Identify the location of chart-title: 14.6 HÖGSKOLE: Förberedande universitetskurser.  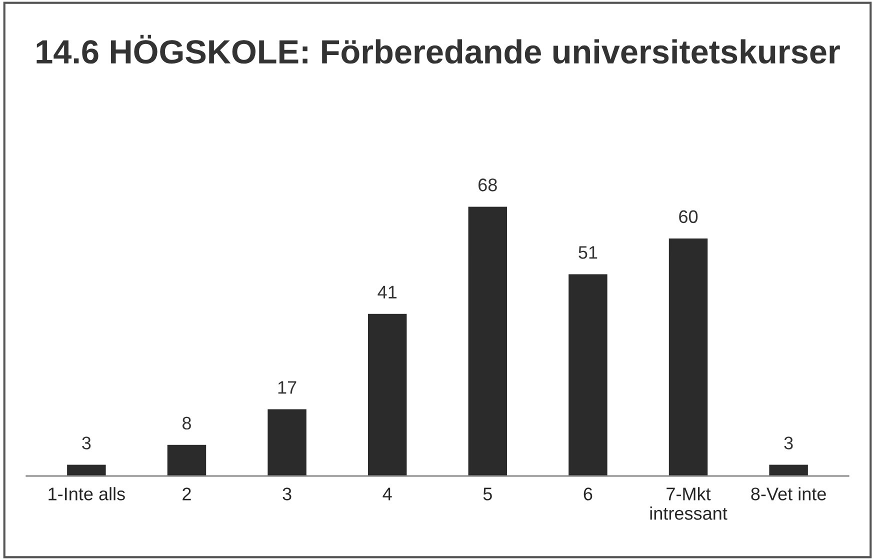
(438, 49).